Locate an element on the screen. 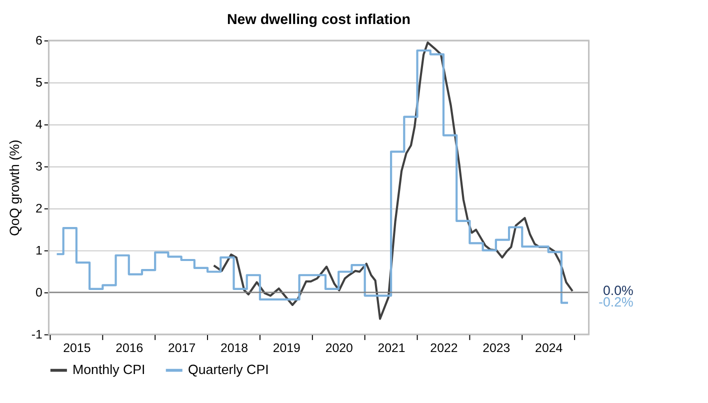  y-tick-label: 3 is located at coordinates (39, 167).